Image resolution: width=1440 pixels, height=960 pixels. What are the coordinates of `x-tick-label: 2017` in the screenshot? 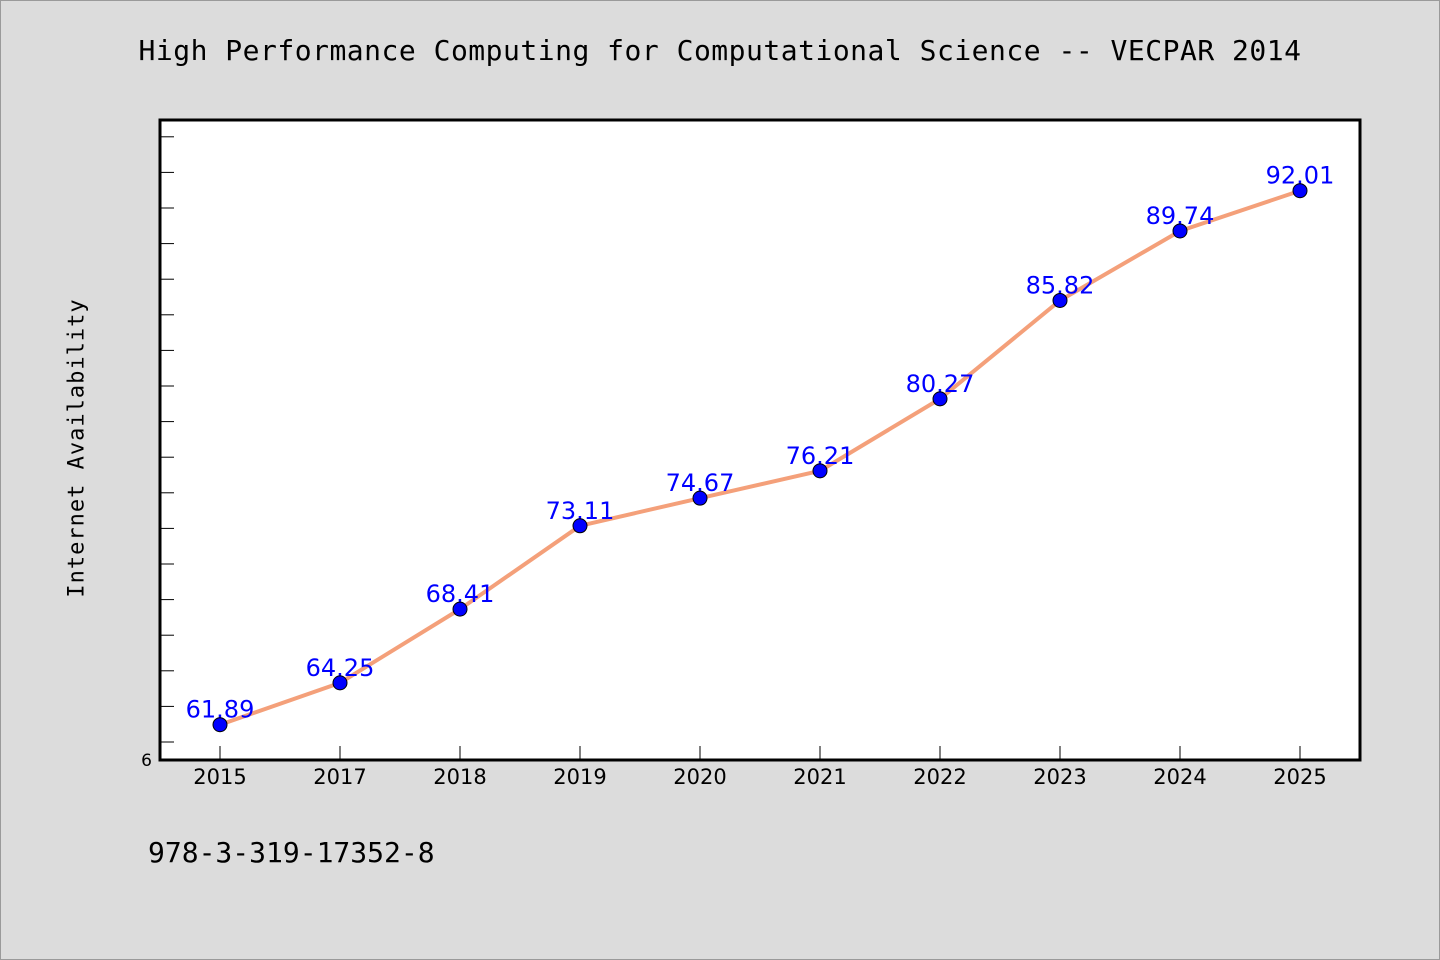 It's located at (339, 777).